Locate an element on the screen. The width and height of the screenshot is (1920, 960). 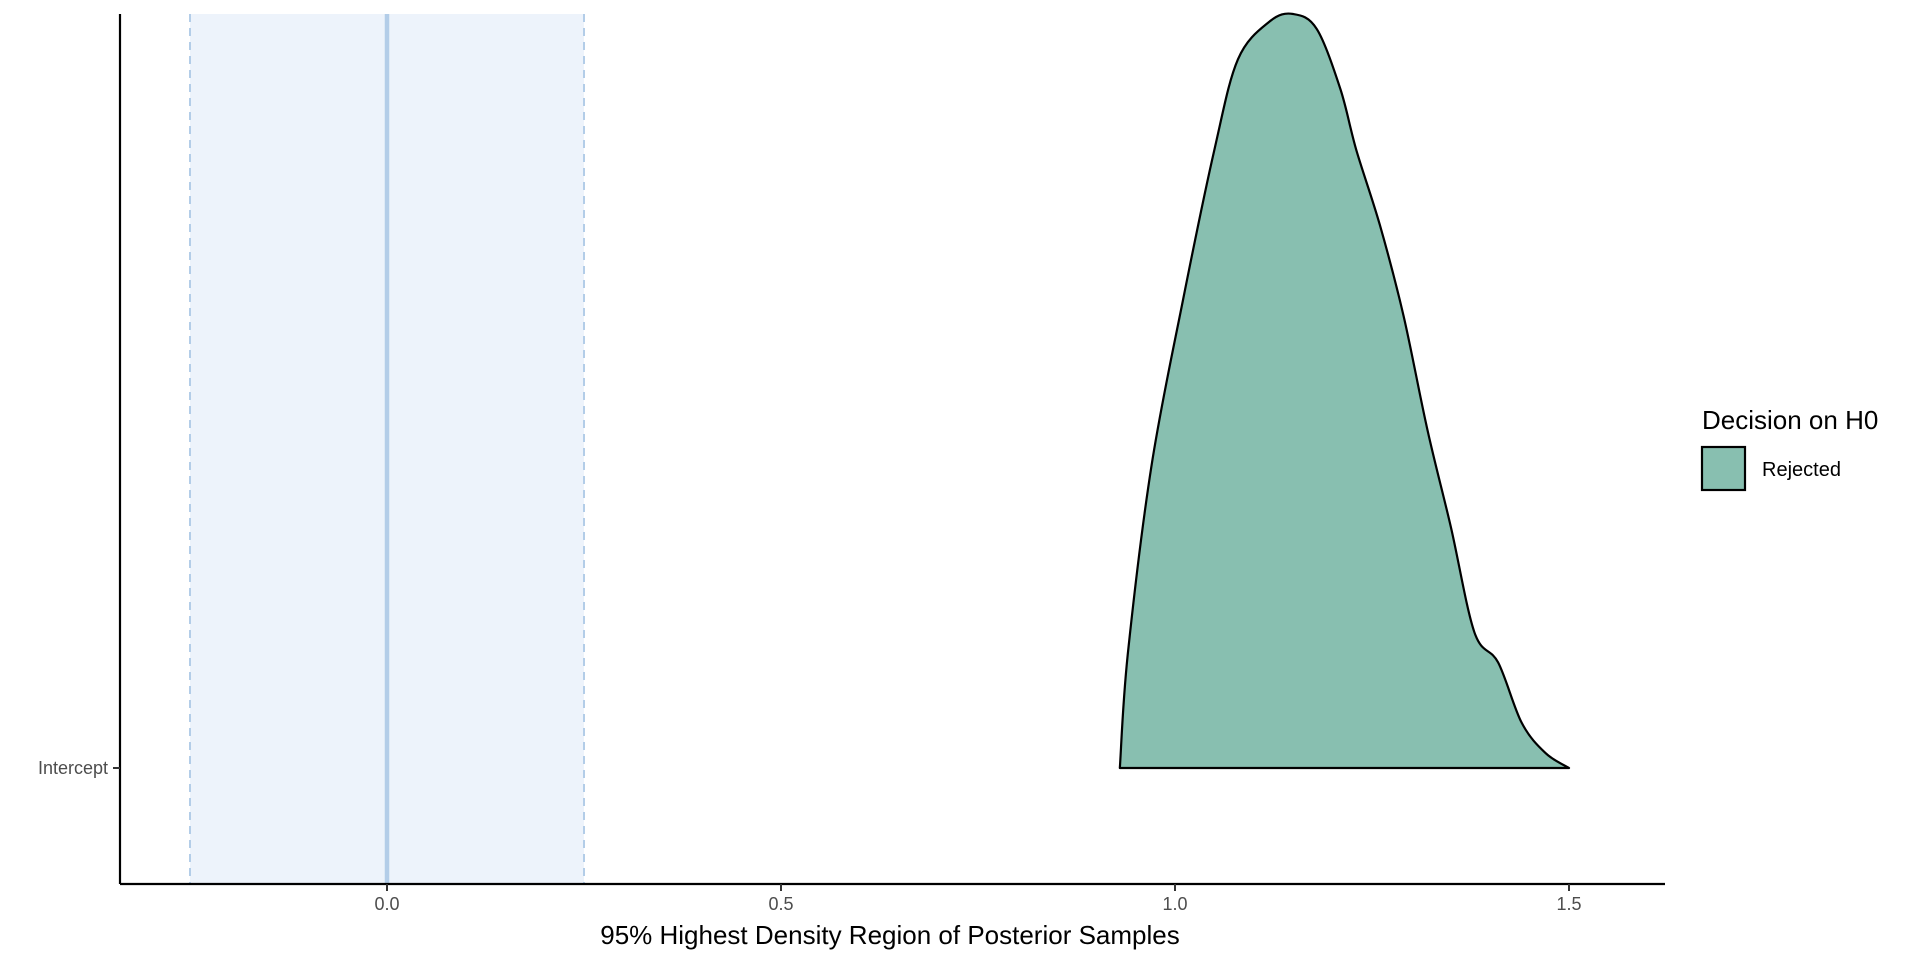
x-axis-ticks: 0.0 0.5 1.0 1.5 is located at coordinates (978, 899).